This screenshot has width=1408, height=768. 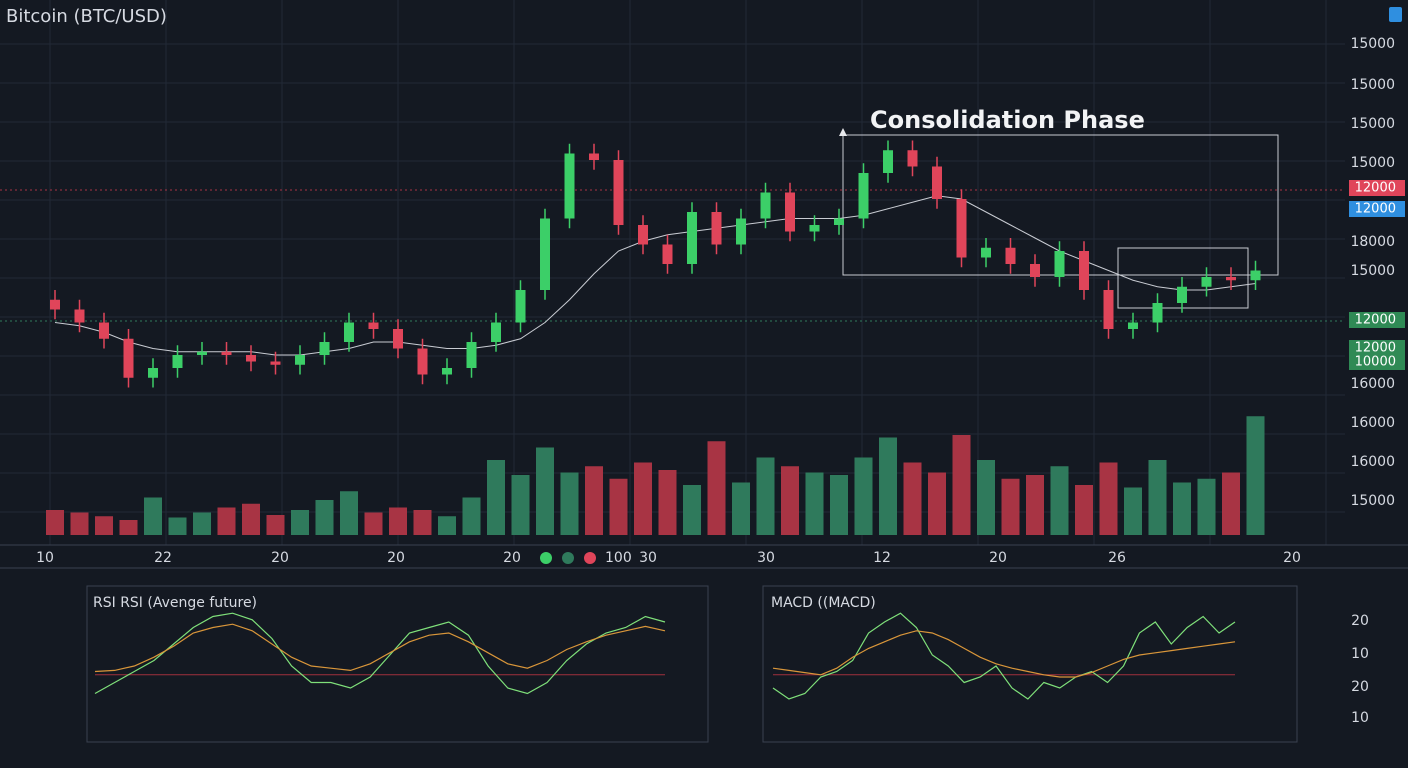 What do you see at coordinates (823, 603) in the screenshot?
I see `panel-title: MACD ((MACD)` at bounding box center [823, 603].